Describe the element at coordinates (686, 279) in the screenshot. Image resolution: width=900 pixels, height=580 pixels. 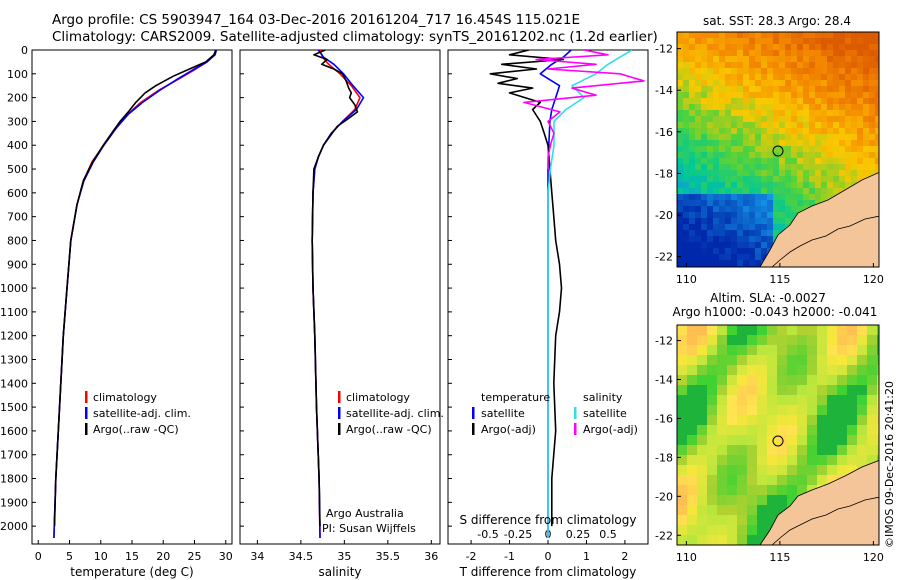
I see `map-x-tick-label: 110` at that location.